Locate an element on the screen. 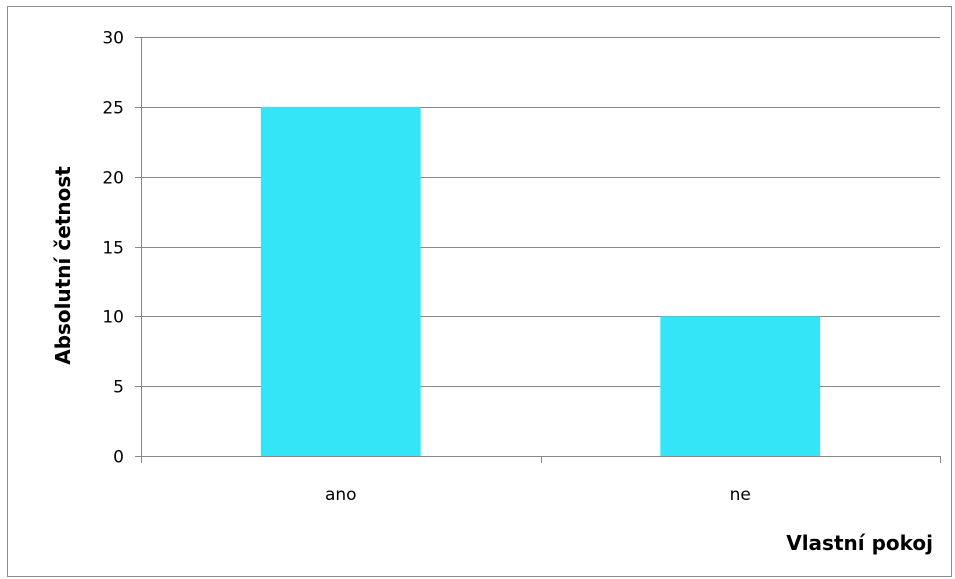 The image size is (955, 579). x-tick-label-ano: ano is located at coordinates (341, 495).